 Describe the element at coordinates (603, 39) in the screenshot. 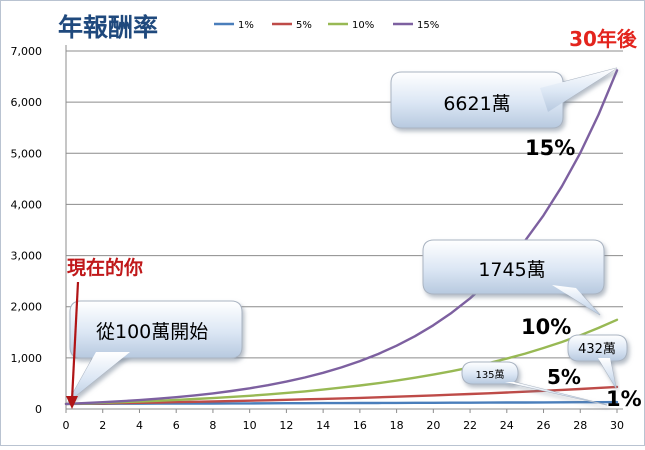

I see `years-label: 30年後` at that location.